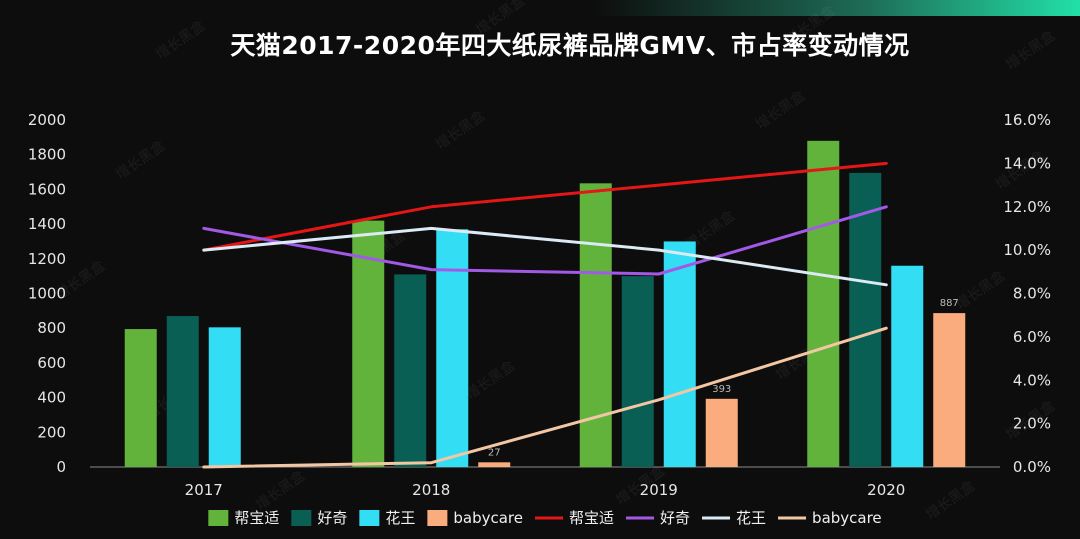 This screenshot has width=1080, height=539. I want to click on y2-tick-label: 0.0%, so click(1032, 467).